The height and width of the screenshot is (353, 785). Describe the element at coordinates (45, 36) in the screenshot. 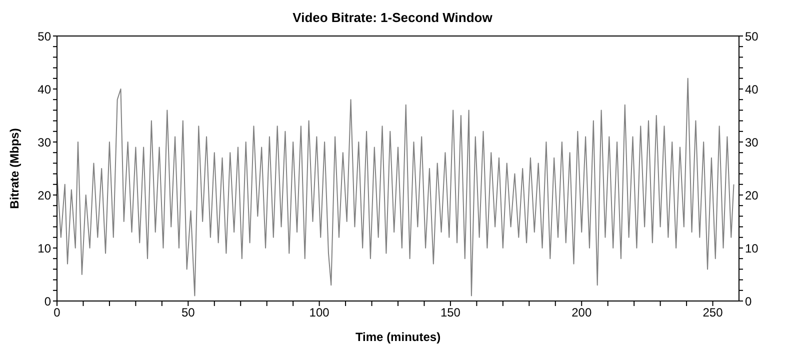

I see `y-tick-label: 50` at that location.